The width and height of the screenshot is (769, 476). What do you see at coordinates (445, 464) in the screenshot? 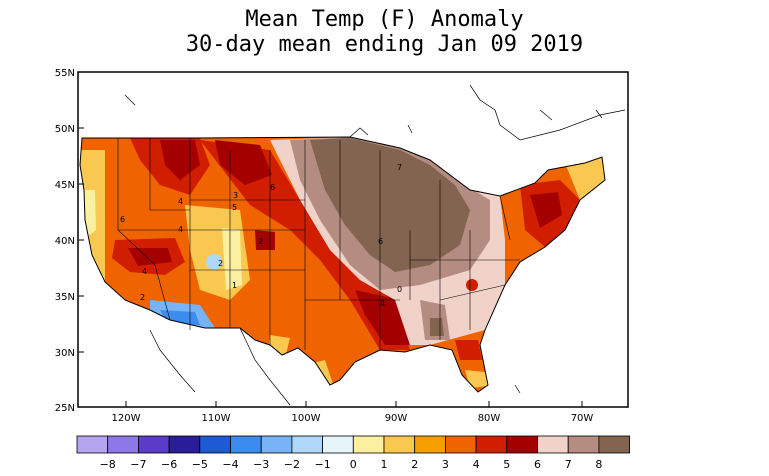
I see `legend-value-label: 3` at bounding box center [445, 464].